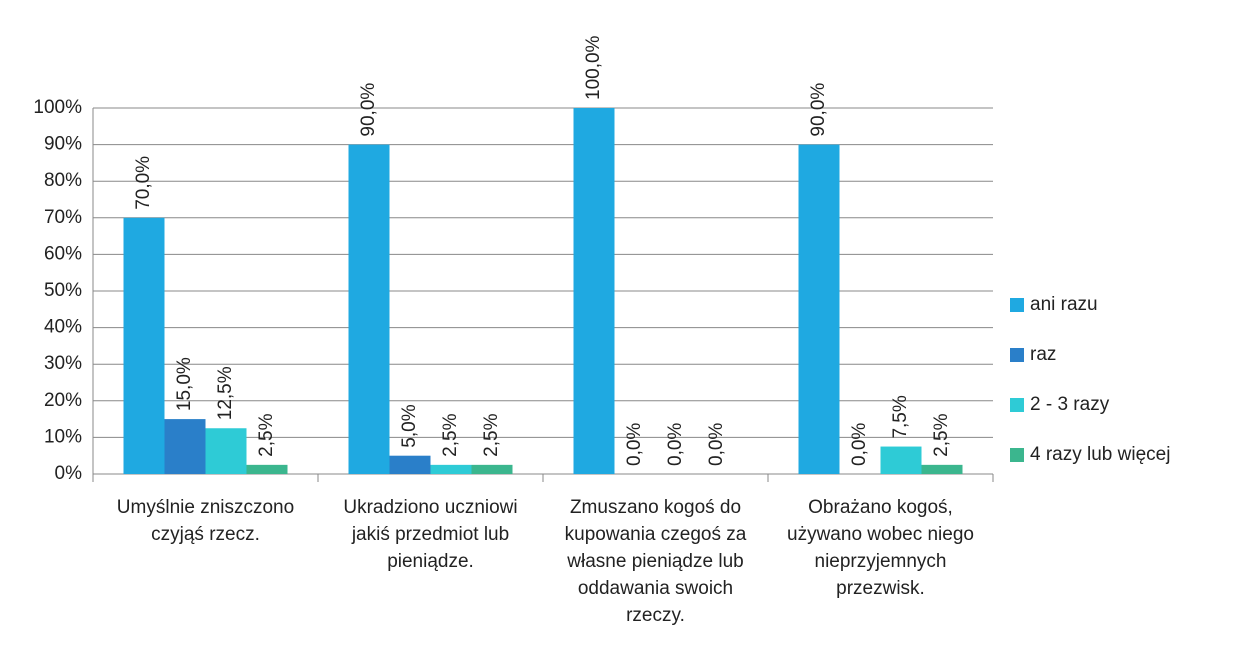 The height and width of the screenshot is (649, 1244). What do you see at coordinates (184, 384) in the screenshot?
I see `value-label: 15,0%` at bounding box center [184, 384].